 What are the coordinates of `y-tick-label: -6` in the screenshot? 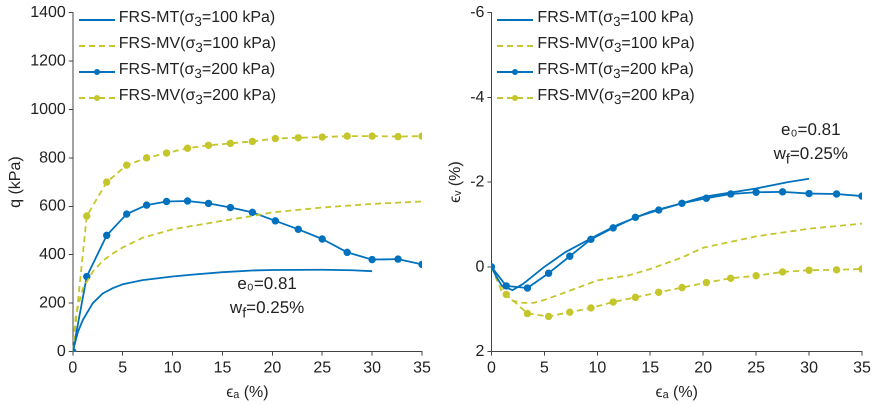 It's located at (477, 13).